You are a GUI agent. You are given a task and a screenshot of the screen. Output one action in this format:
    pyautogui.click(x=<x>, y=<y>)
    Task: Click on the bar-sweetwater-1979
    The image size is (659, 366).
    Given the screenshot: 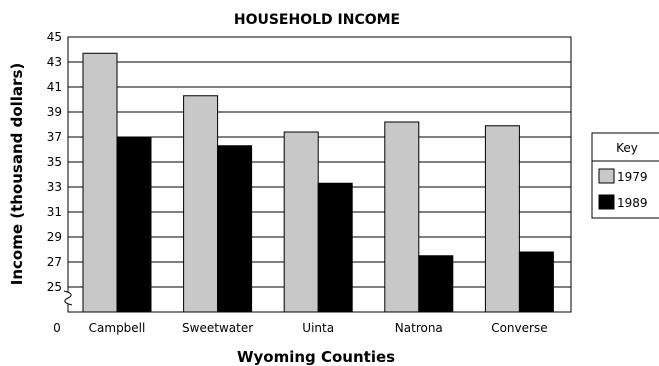 What is the action you would take?
    pyautogui.click(x=201, y=204)
    